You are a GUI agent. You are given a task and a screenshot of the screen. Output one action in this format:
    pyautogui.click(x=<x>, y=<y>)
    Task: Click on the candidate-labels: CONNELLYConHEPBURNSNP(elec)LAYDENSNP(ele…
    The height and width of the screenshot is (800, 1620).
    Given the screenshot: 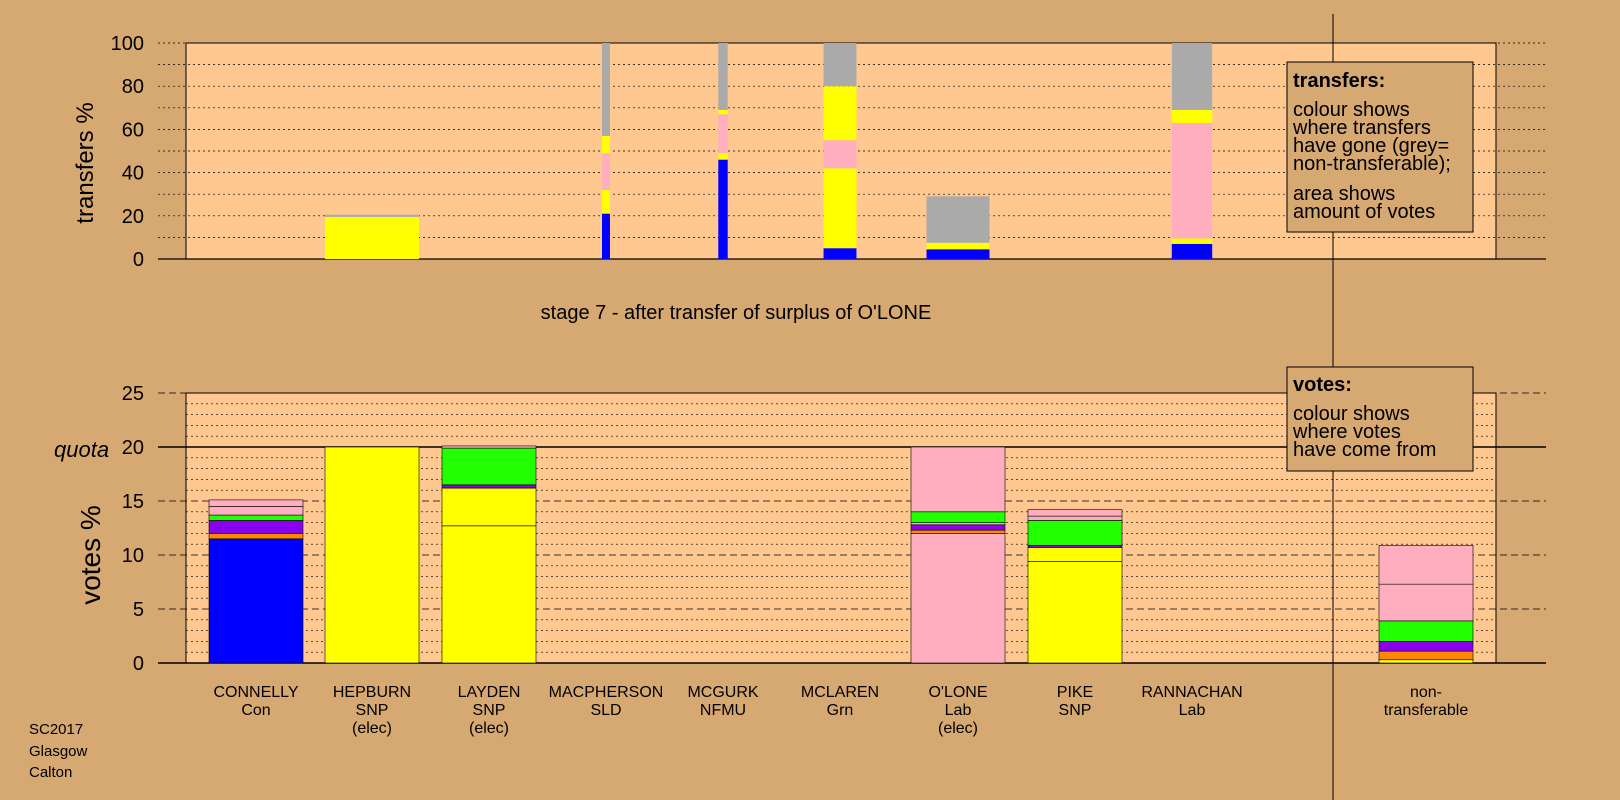 What is the action you would take?
    pyautogui.click(x=840, y=710)
    